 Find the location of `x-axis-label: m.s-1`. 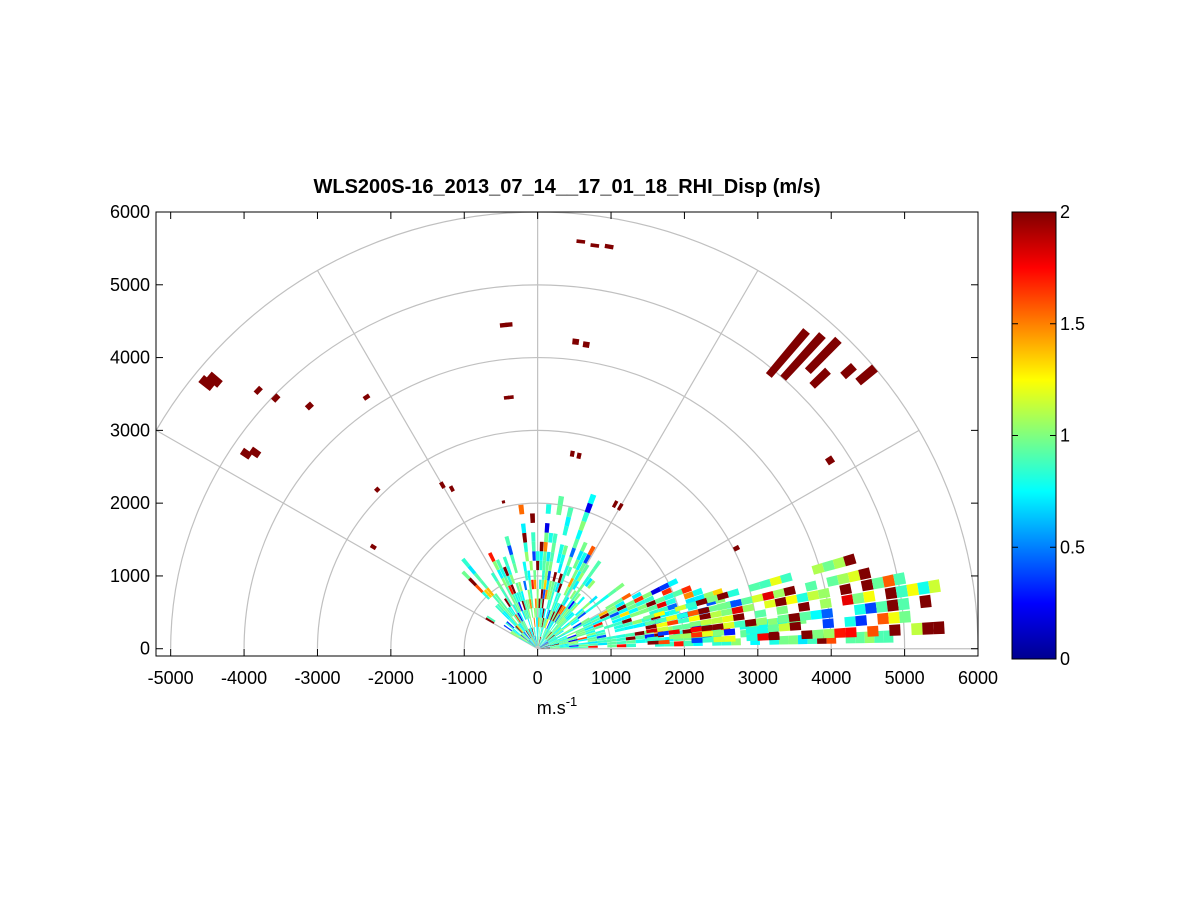

x-axis-label: m.s-1 is located at coordinates (557, 706).